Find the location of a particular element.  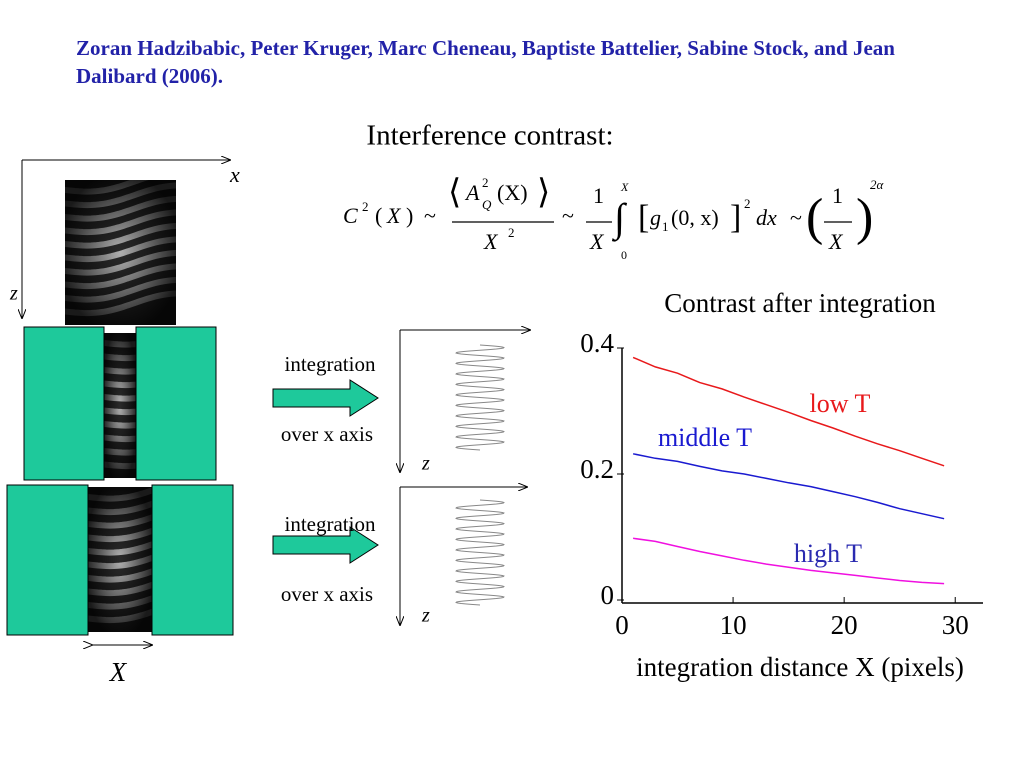

formula-part: C is located at coordinates (350, 215).